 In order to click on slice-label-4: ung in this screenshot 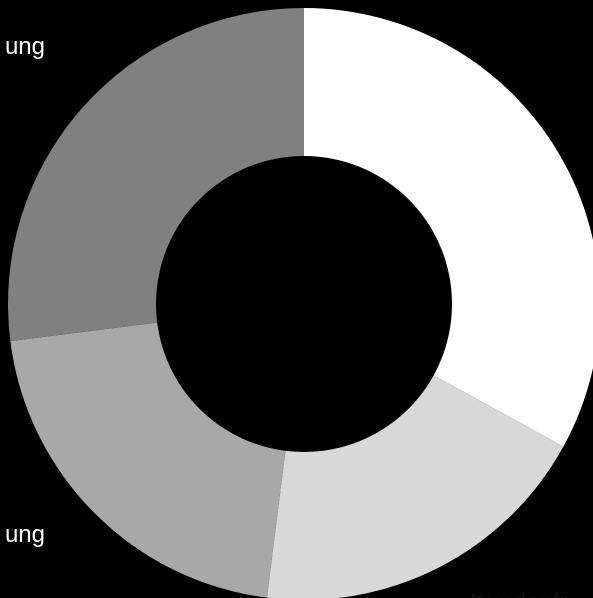, I will do `click(25, 46)`.